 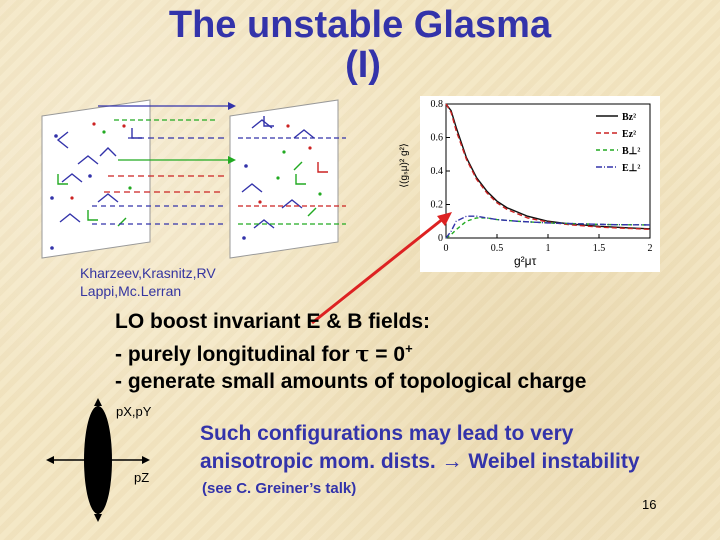 What do you see at coordinates (235, 354) in the screenshot?
I see `bullet-item-1-text: - purely longitudinal for` at bounding box center [235, 354].